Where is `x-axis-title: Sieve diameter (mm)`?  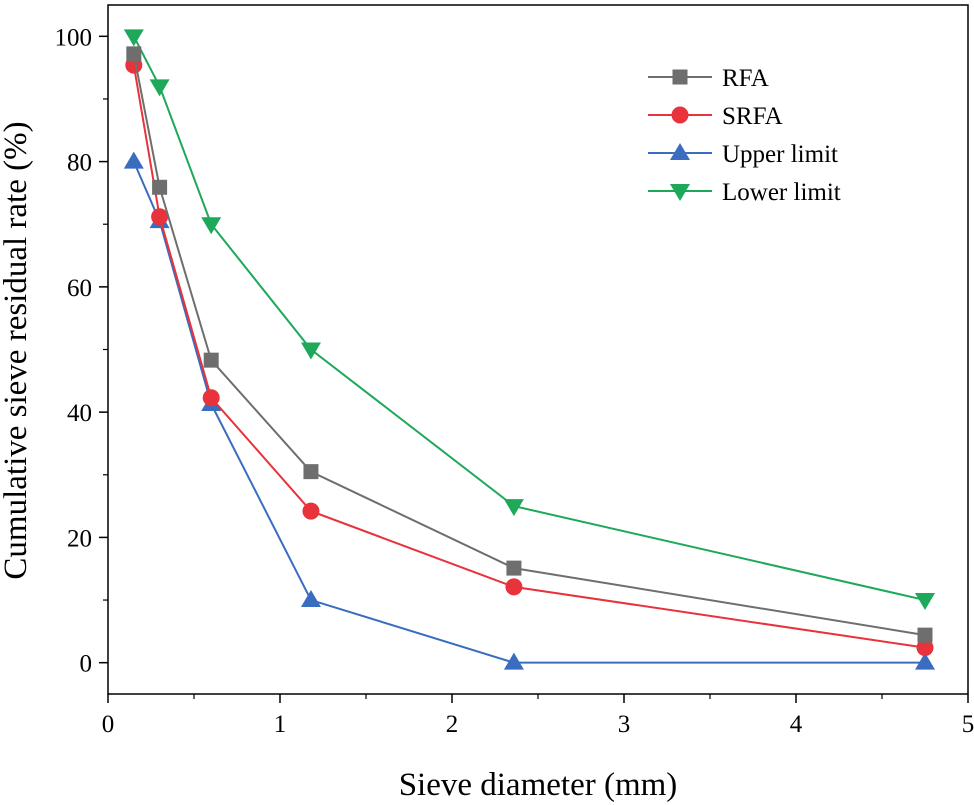 x-axis-title: Sieve diameter (mm) is located at coordinates (538, 785).